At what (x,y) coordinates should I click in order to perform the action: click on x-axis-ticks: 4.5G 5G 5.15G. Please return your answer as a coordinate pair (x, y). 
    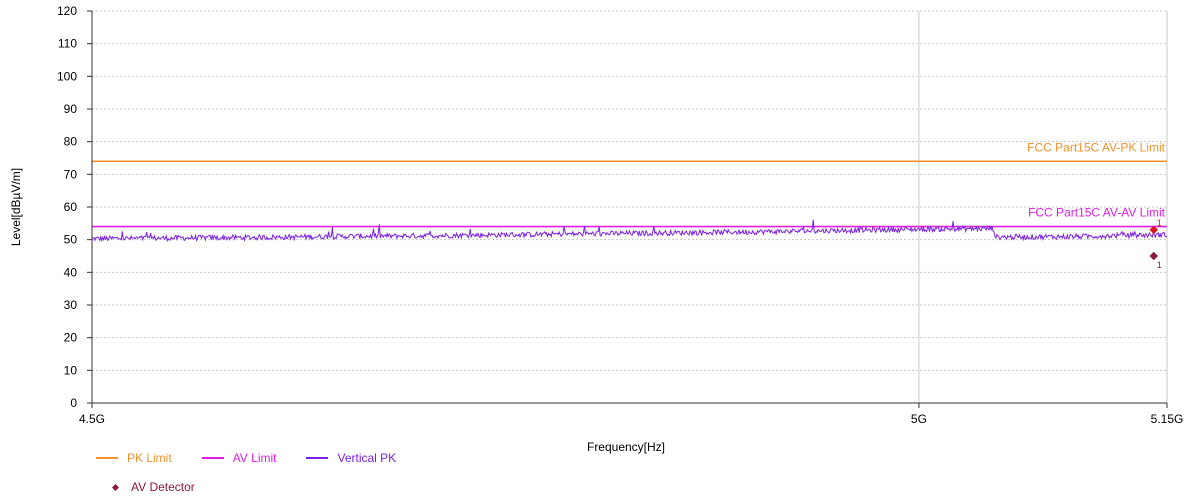
    Looking at the image, I should click on (631, 414).